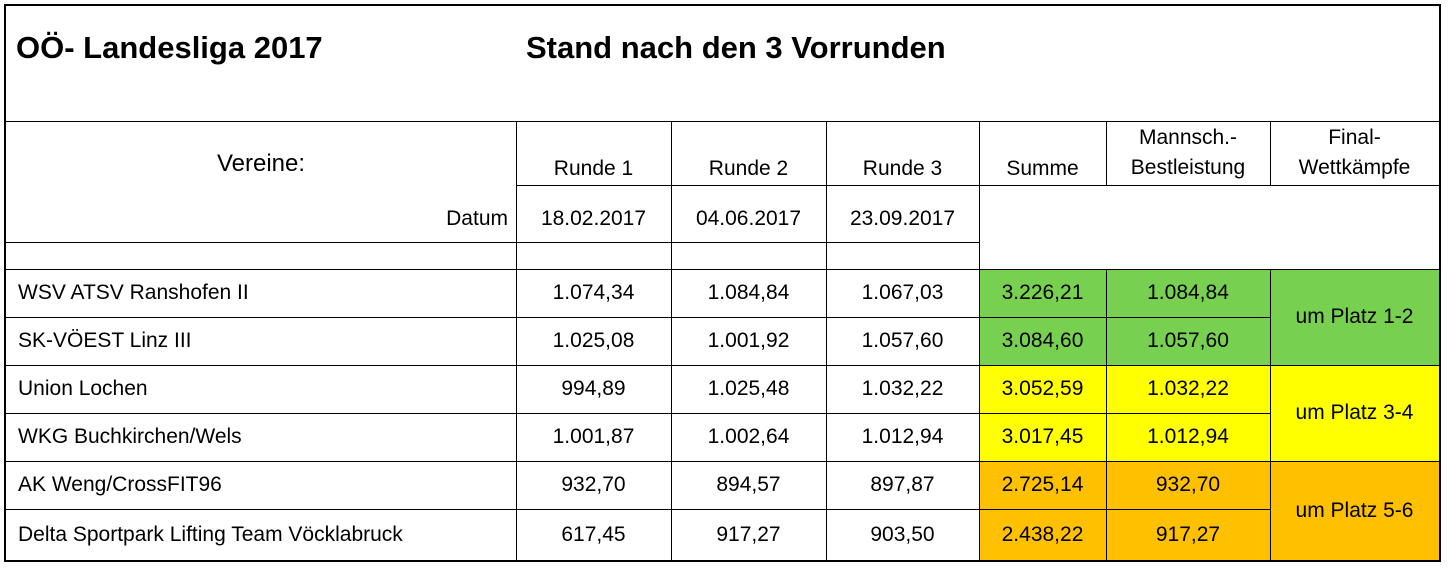  Describe the element at coordinates (722, 121) in the screenshot. I see `header-top-line` at that location.